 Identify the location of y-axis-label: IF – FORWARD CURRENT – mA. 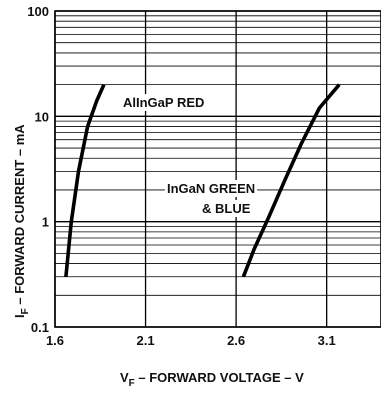
(21, 221).